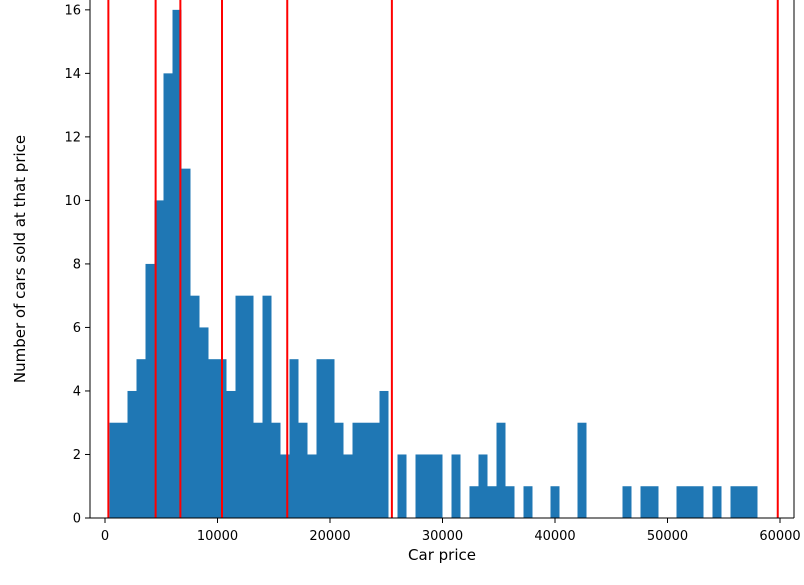 This screenshot has height=585, width=804. What do you see at coordinates (442, 555) in the screenshot?
I see `x-axis-label: Car price` at bounding box center [442, 555].